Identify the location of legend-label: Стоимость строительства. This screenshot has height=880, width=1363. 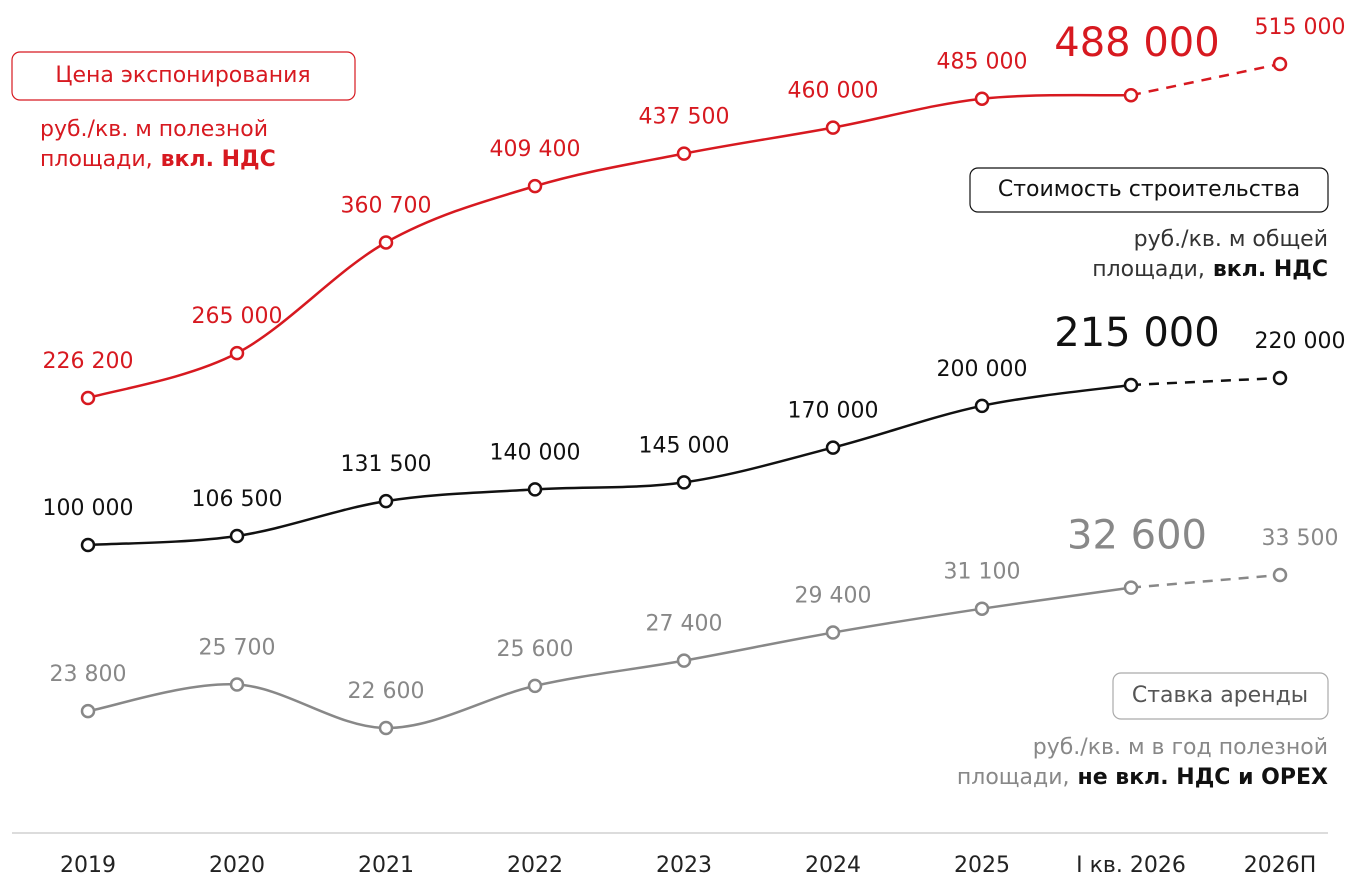
(1149, 189).